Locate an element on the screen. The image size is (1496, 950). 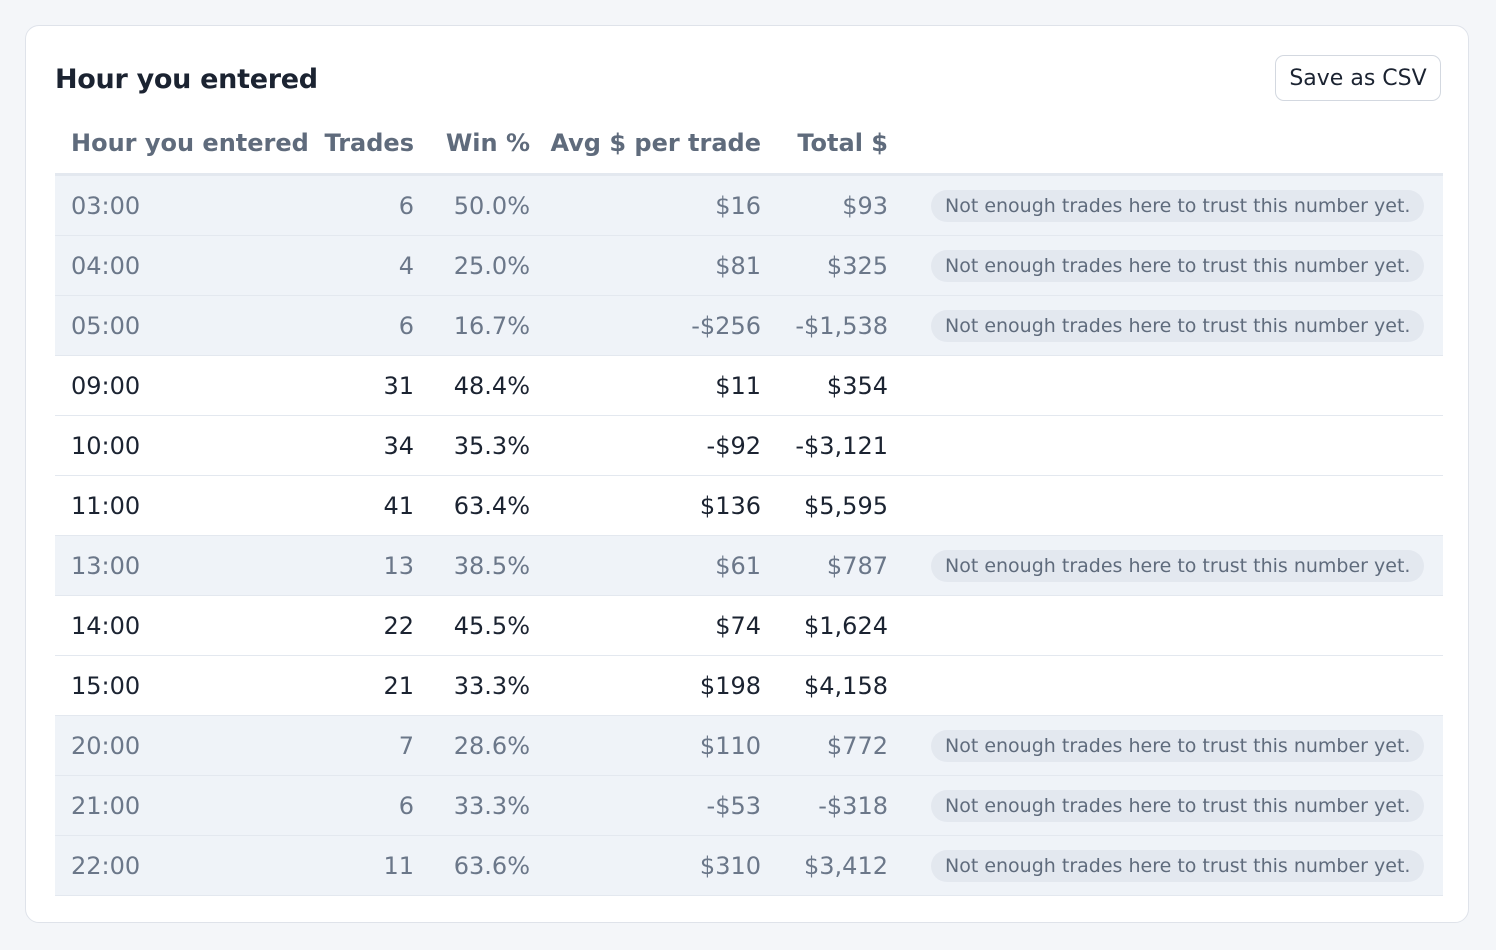
hour-cell: 11:00 is located at coordinates (106, 506).